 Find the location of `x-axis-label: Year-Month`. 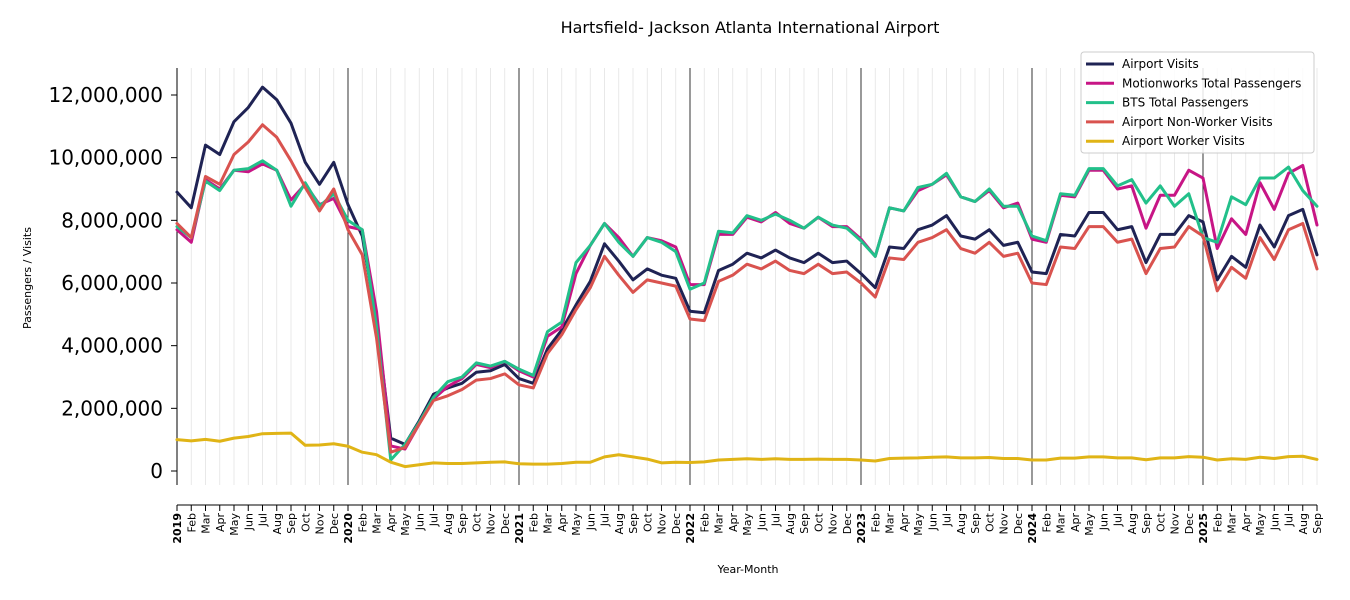

x-axis-label: Year-Month is located at coordinates (747, 569).